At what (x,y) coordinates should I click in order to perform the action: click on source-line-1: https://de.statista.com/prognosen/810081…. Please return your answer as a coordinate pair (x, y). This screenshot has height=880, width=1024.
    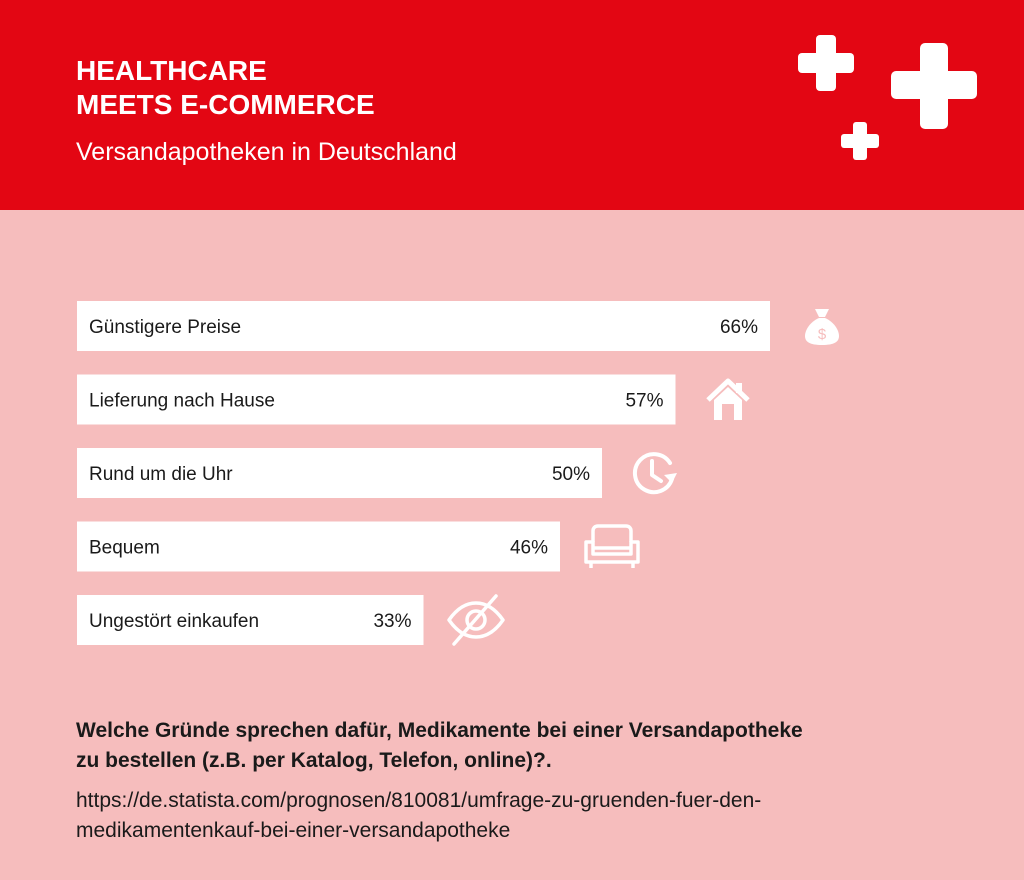
    Looking at the image, I should click on (419, 800).